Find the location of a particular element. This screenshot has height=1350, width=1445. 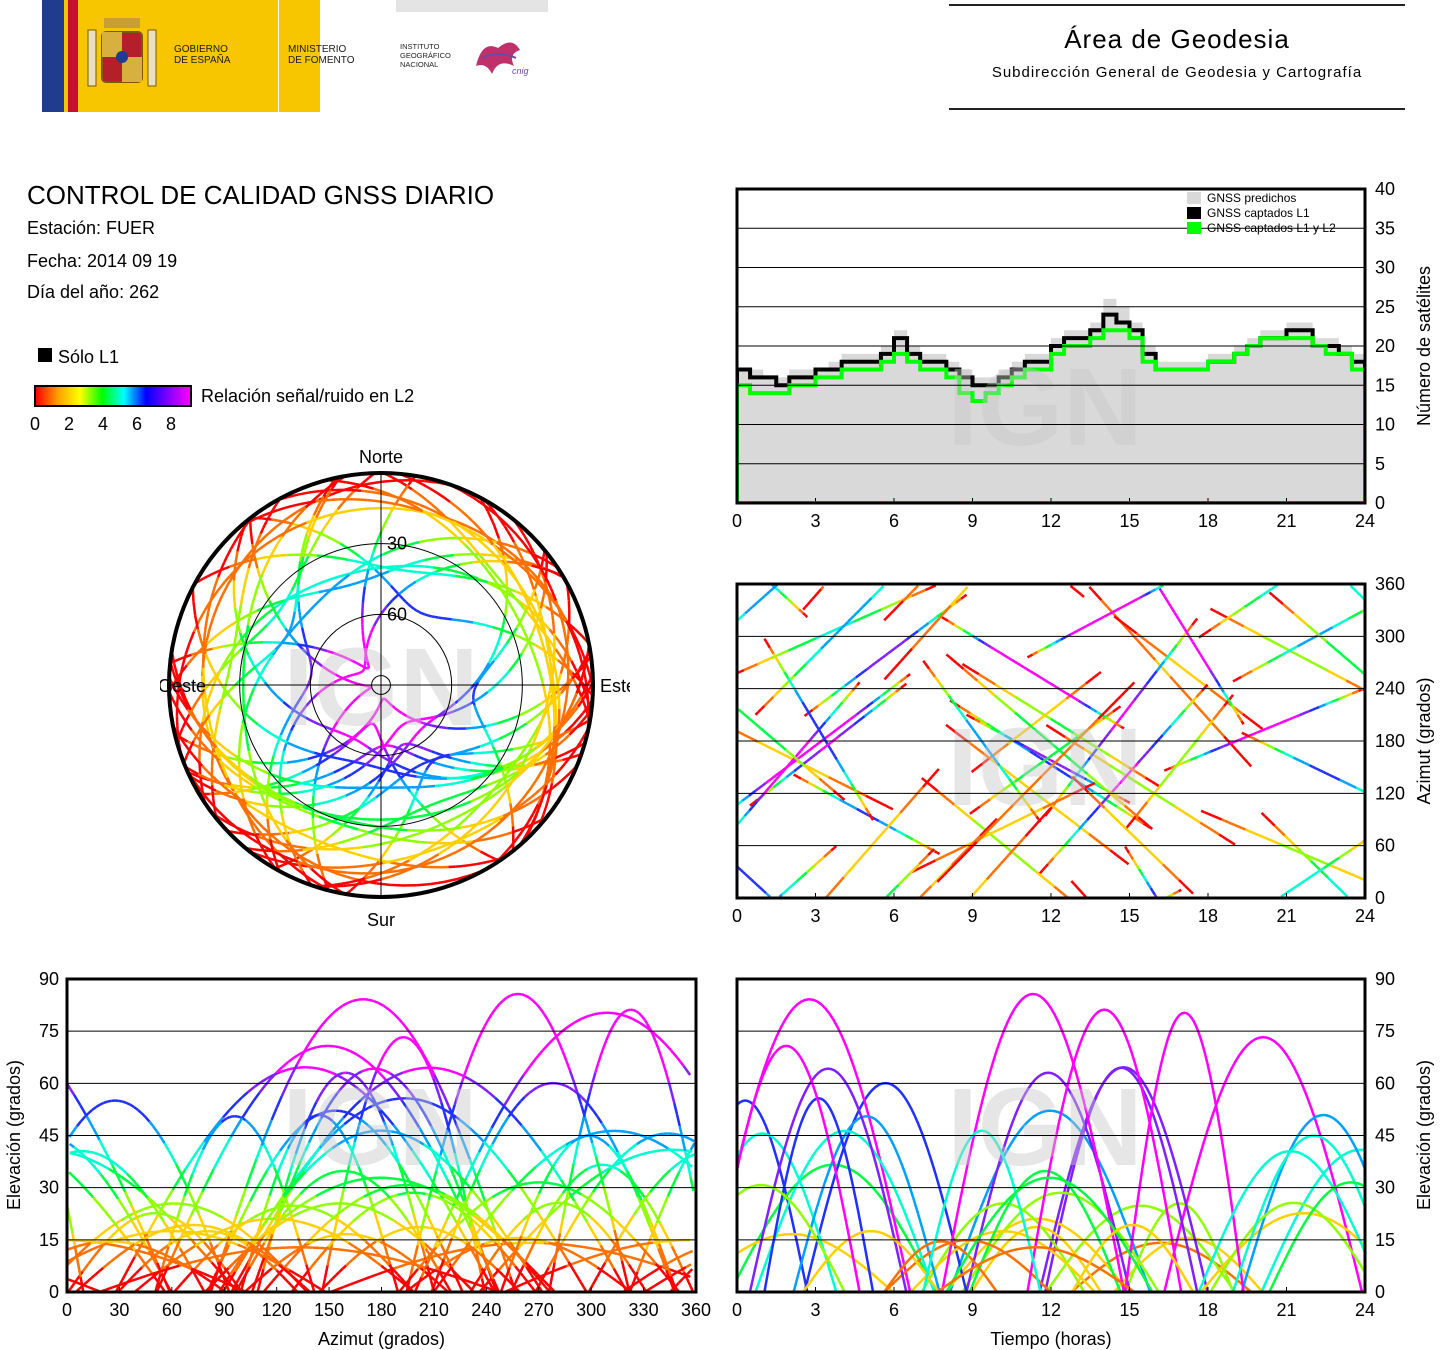

ministry-line-1: MINISTERIO is located at coordinates (317, 49).